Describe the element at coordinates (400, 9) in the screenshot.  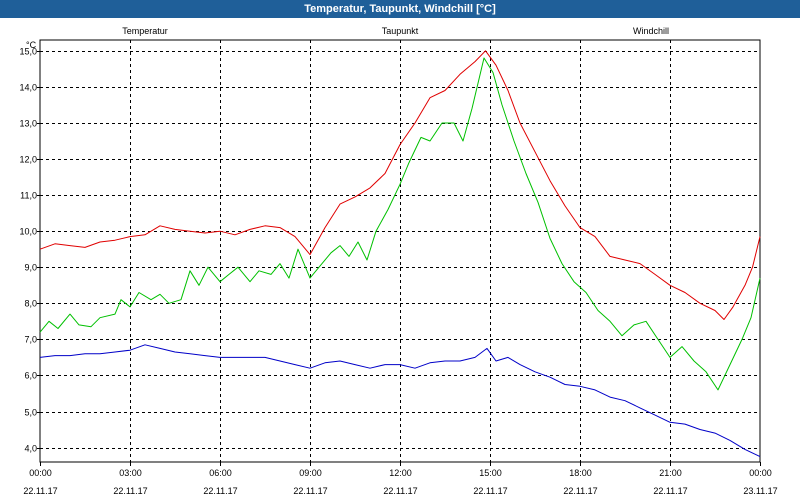
I see `window-title: Temperatur, Taupunkt, Windchill [°C]` at that location.